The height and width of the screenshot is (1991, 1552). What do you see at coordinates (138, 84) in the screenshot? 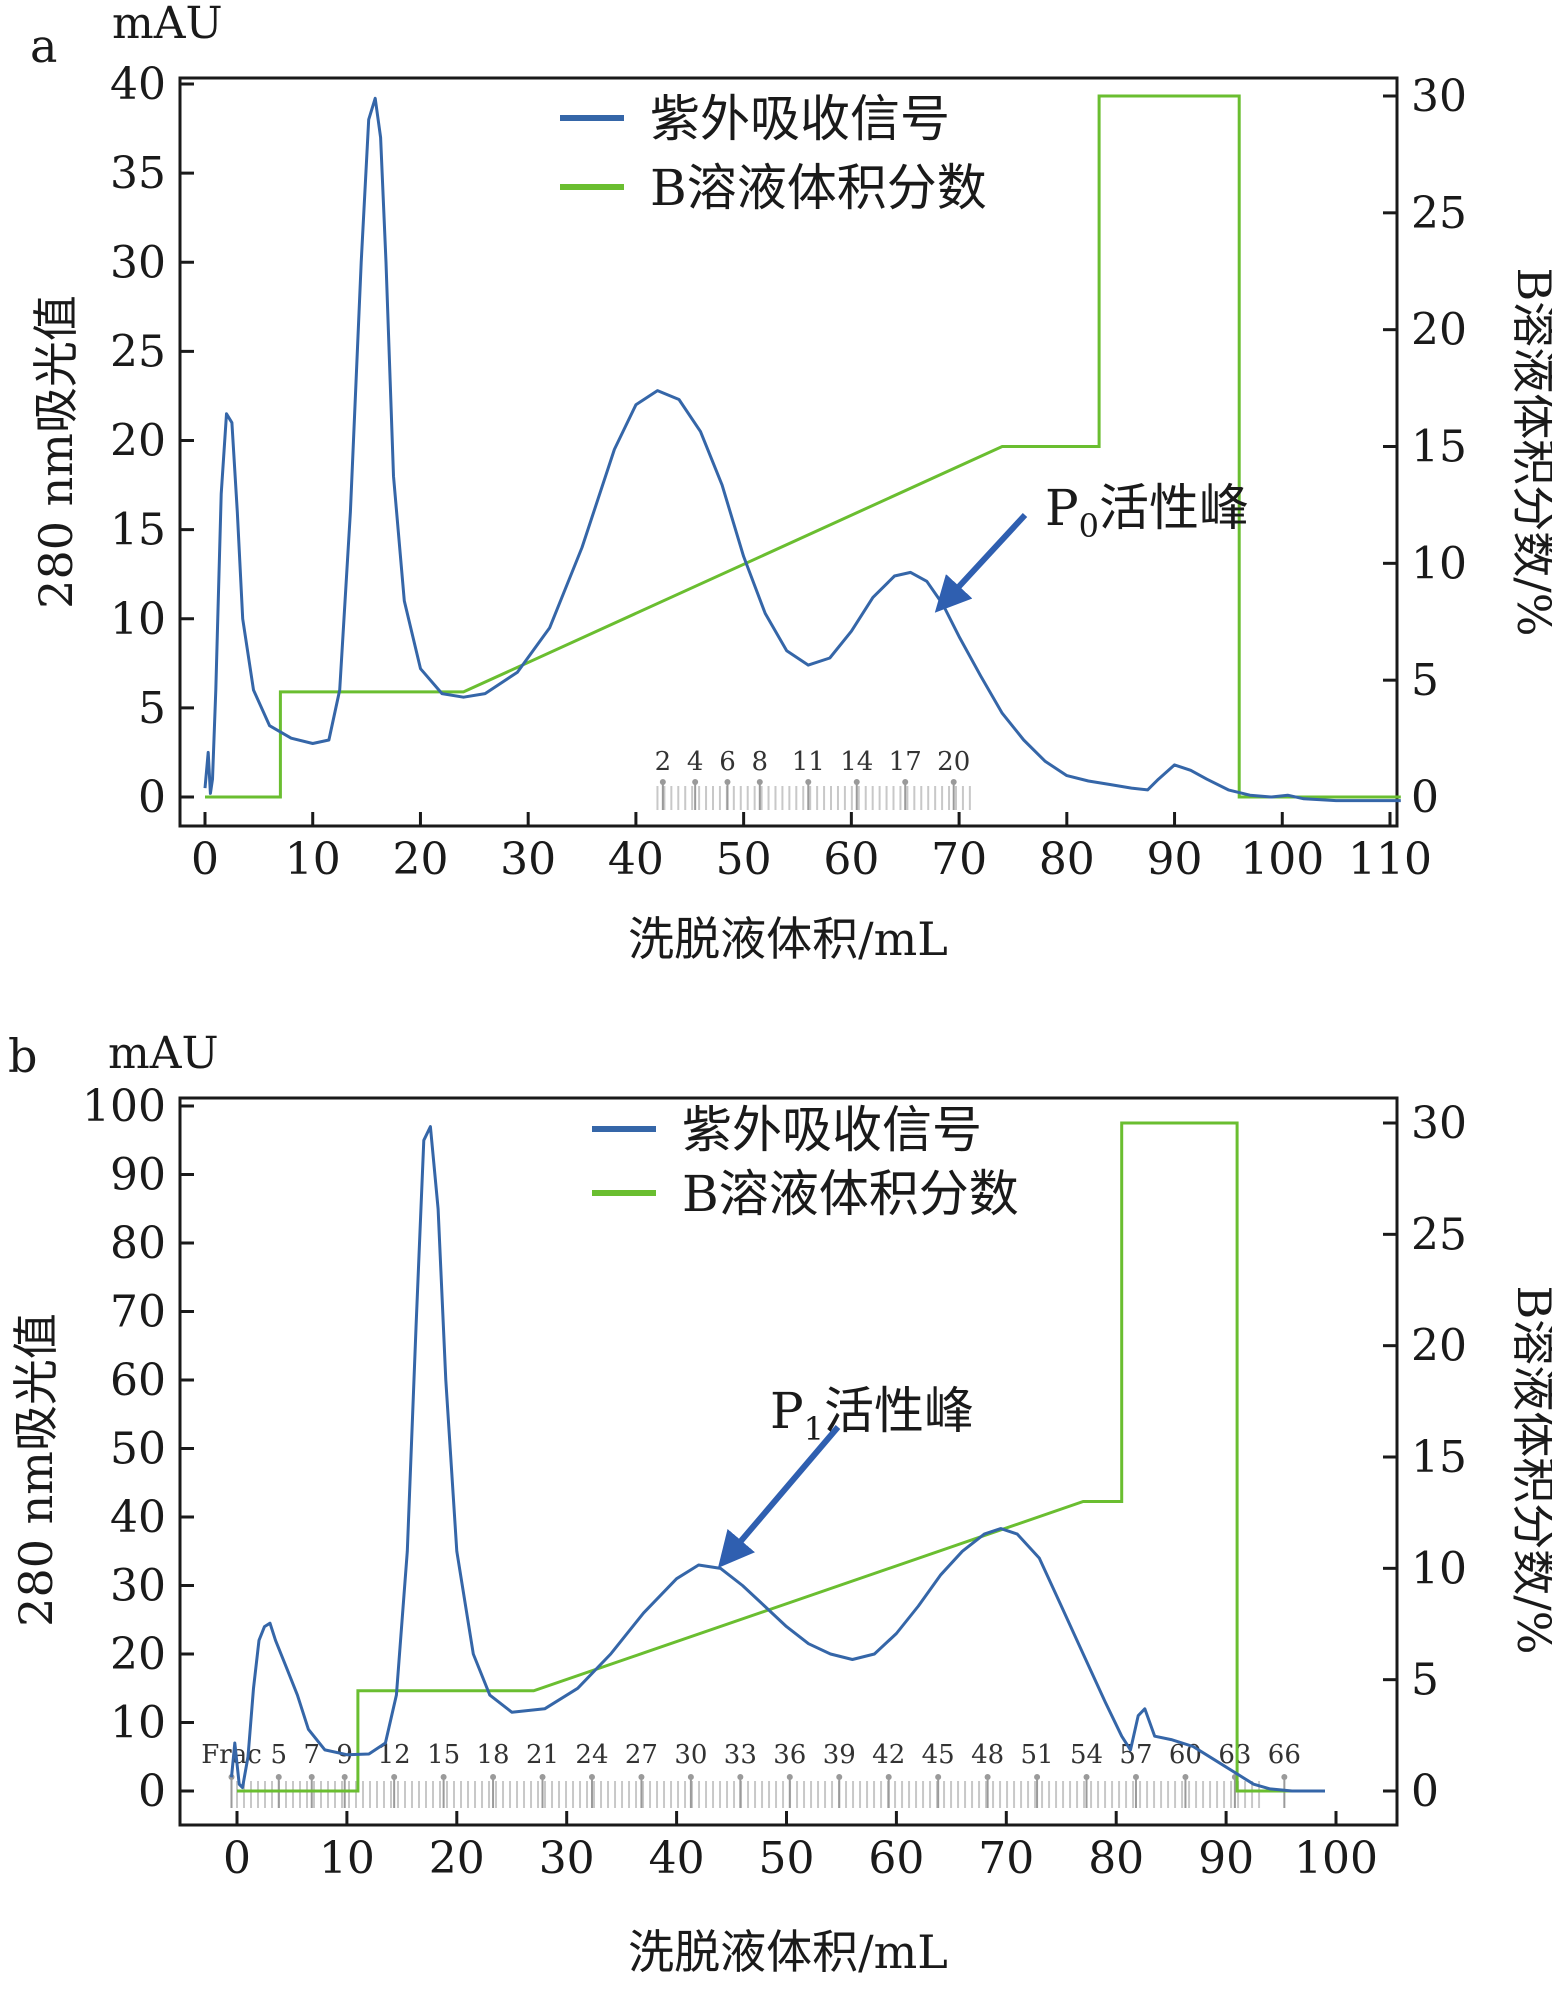
I see `y-tick-label: 40` at bounding box center [138, 84].